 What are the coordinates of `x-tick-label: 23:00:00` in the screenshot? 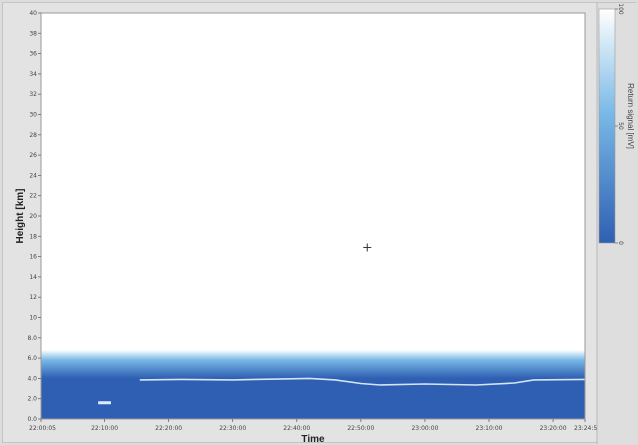 It's located at (424, 428).